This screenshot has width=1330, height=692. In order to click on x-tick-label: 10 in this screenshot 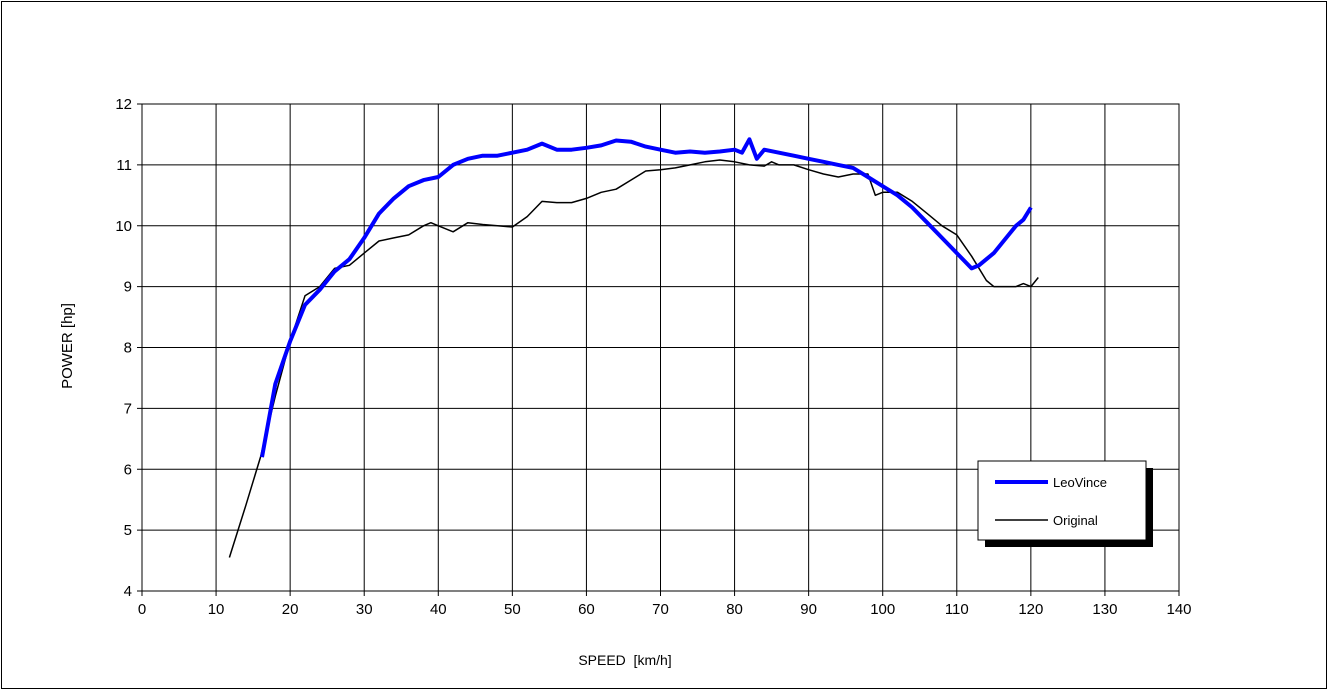, I will do `click(216, 609)`.